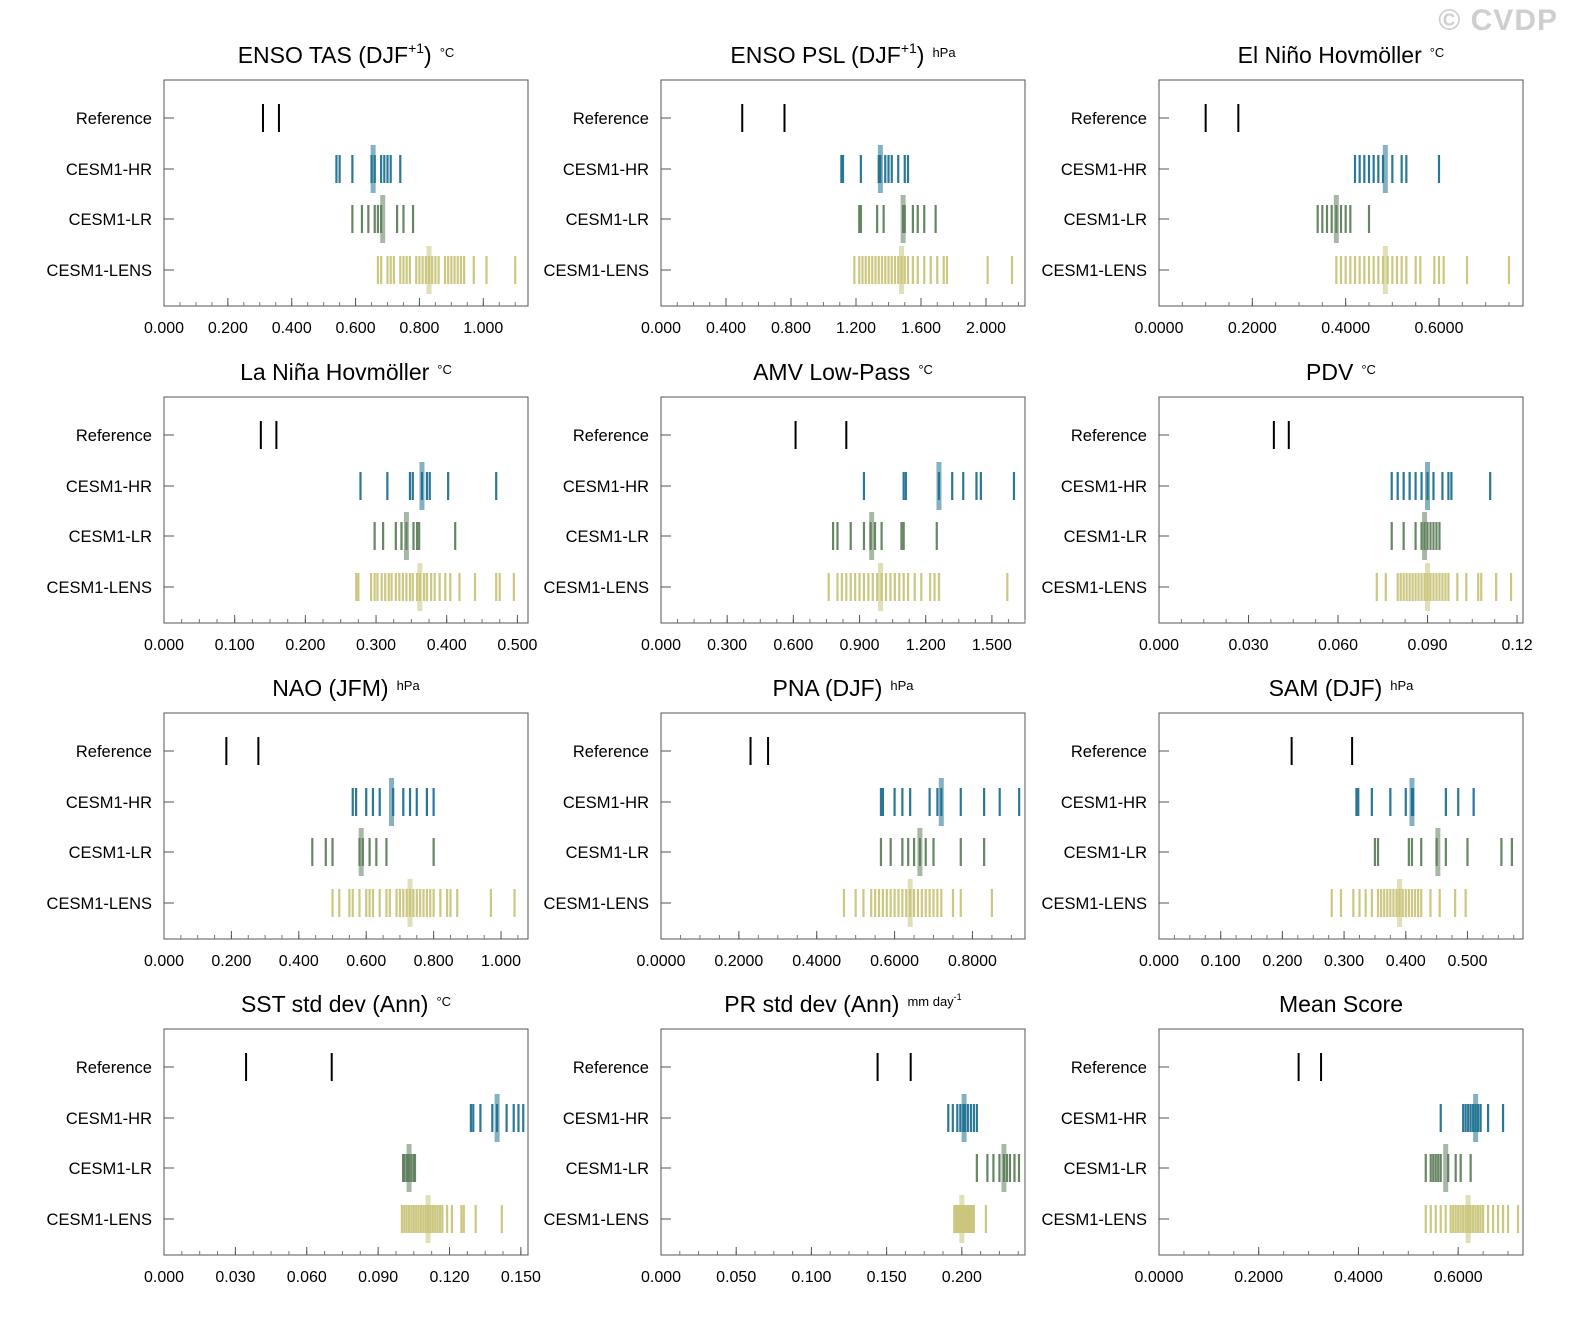 This screenshot has height=1335, width=1576. Describe the element at coordinates (346, 1004) in the screenshot. I see `panel-title: SST std dev (Ann) °C` at that location.